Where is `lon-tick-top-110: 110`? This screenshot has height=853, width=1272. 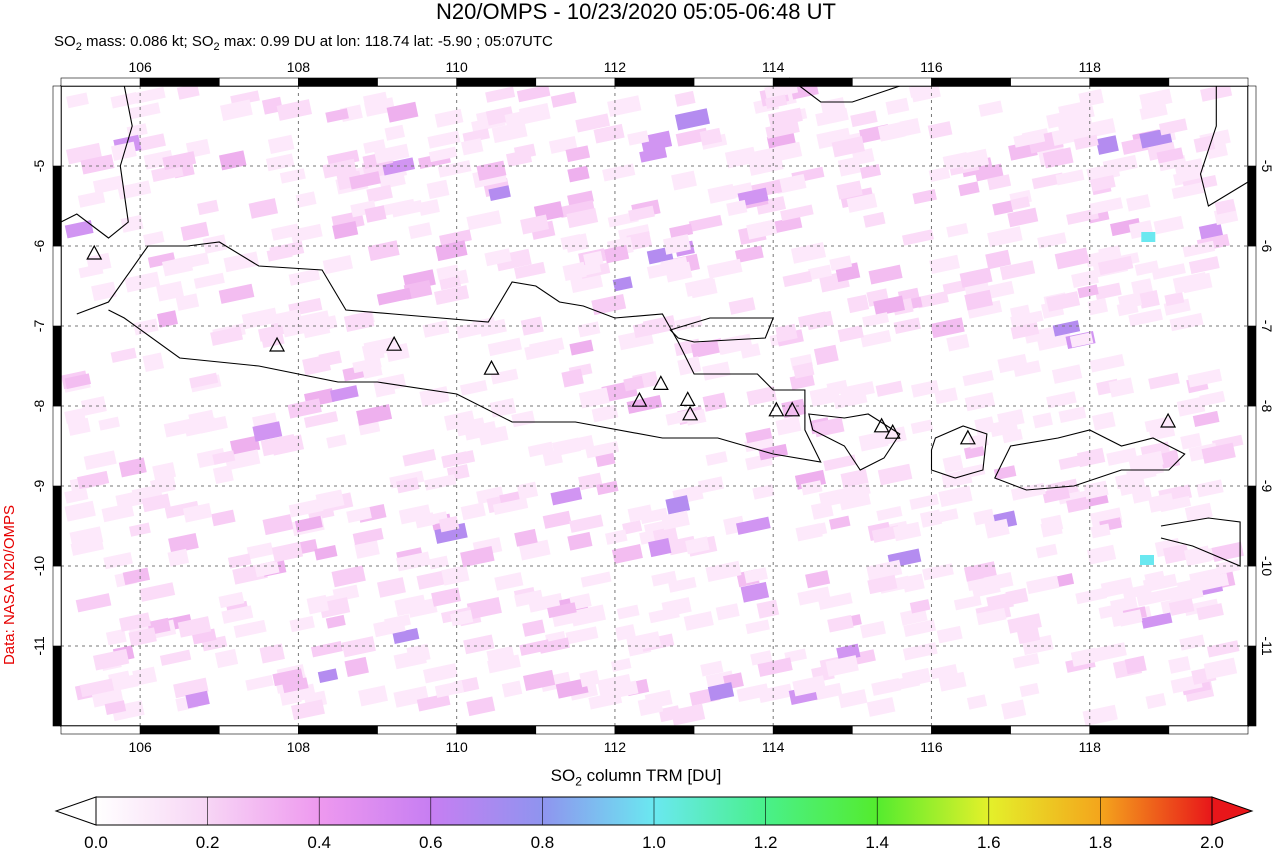 lon-tick-top-110: 110 is located at coordinates (457, 67).